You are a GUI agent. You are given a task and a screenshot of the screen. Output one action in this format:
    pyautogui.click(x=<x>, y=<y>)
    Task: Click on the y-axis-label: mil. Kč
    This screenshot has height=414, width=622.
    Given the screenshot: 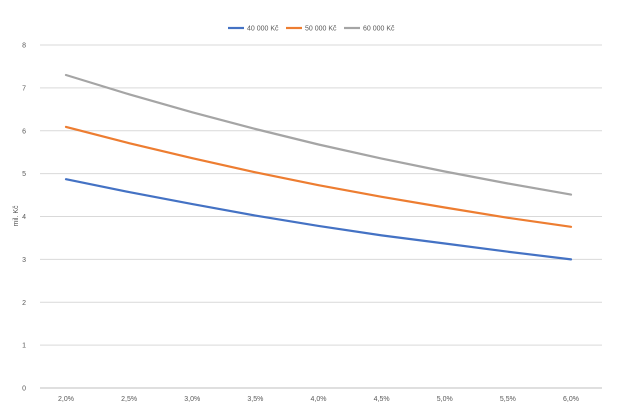 What is the action you would take?
    pyautogui.click(x=16, y=216)
    